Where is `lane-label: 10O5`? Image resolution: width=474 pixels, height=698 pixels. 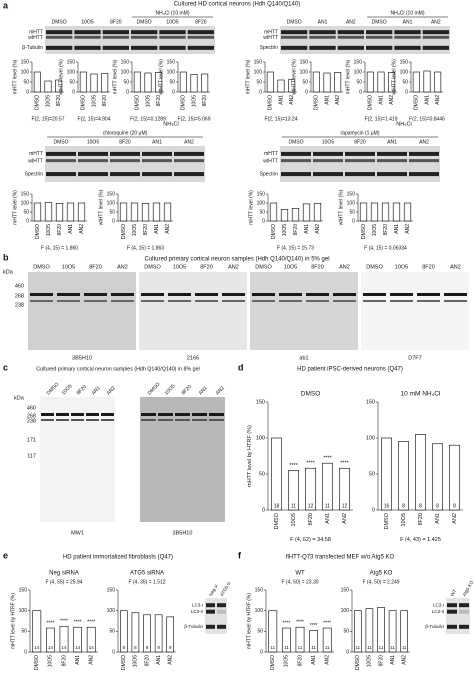
lane-label: 10O5 is located at coordinates (67, 389).